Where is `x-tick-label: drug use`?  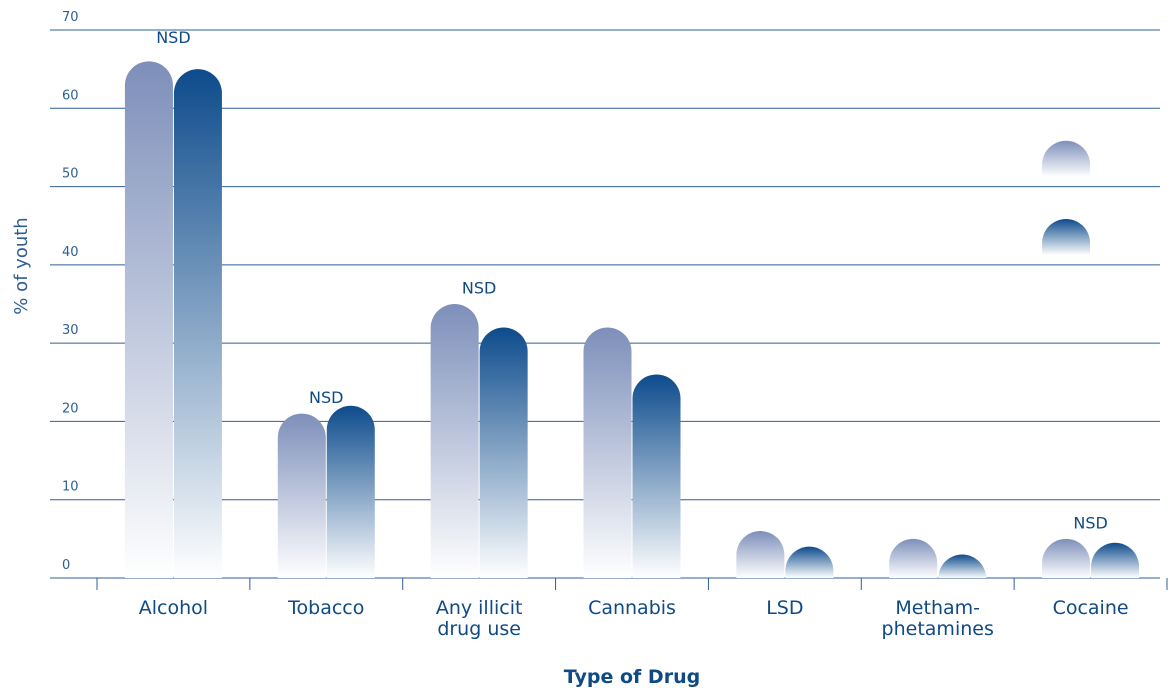 x-tick-label: drug use is located at coordinates (479, 629).